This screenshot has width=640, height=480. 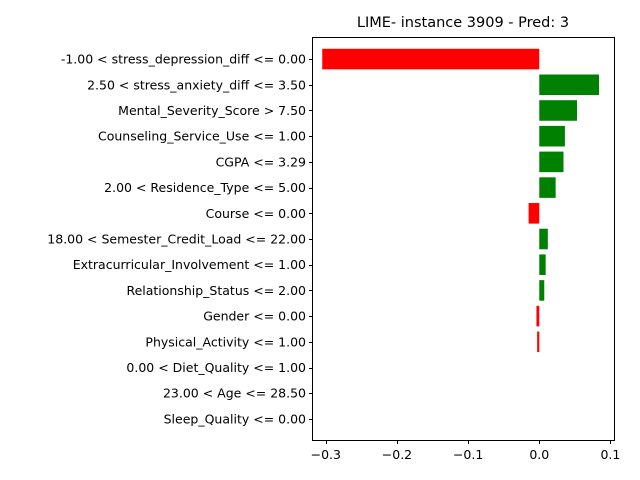 I want to click on x-tick-label-0: −0.3, so click(x=326, y=454).